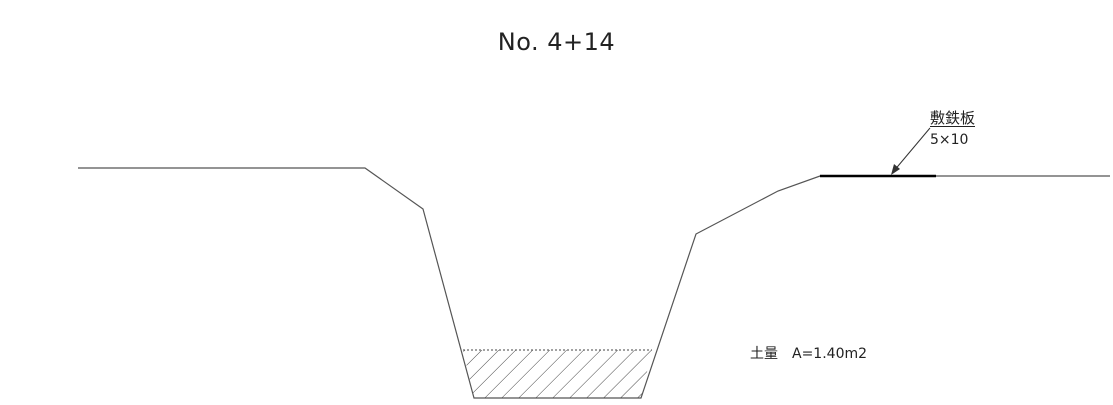  I want to click on plate-label: 敷鉄板, so click(953, 118).